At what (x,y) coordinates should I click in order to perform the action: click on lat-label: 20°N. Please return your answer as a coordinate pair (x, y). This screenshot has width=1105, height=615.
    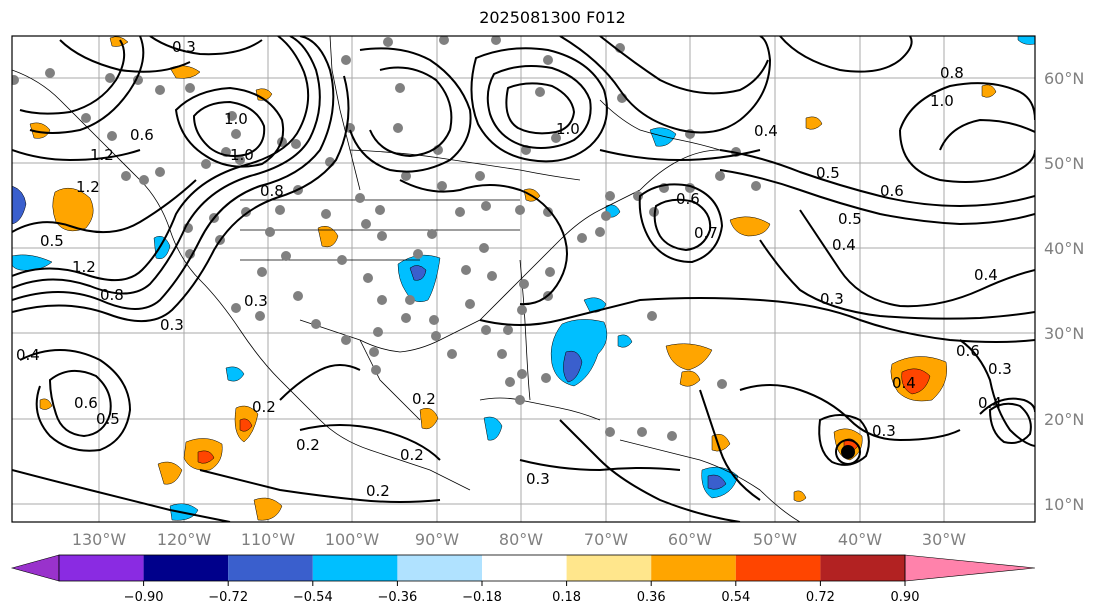
    Looking at the image, I should click on (1064, 419).